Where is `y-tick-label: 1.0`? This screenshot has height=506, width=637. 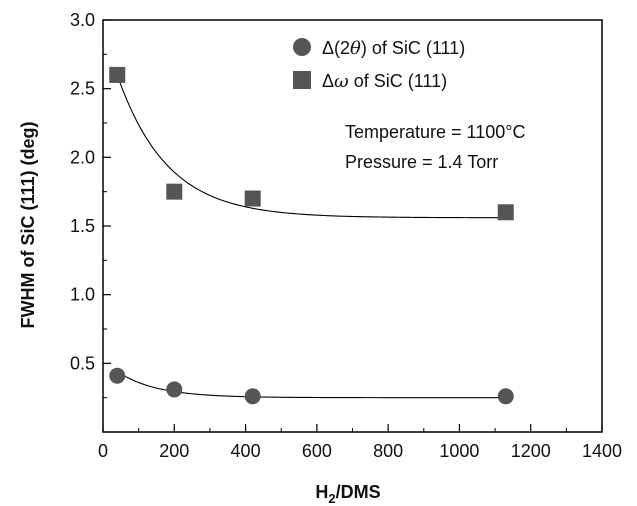
y-tick-label: 1.0 is located at coordinates (82, 295).